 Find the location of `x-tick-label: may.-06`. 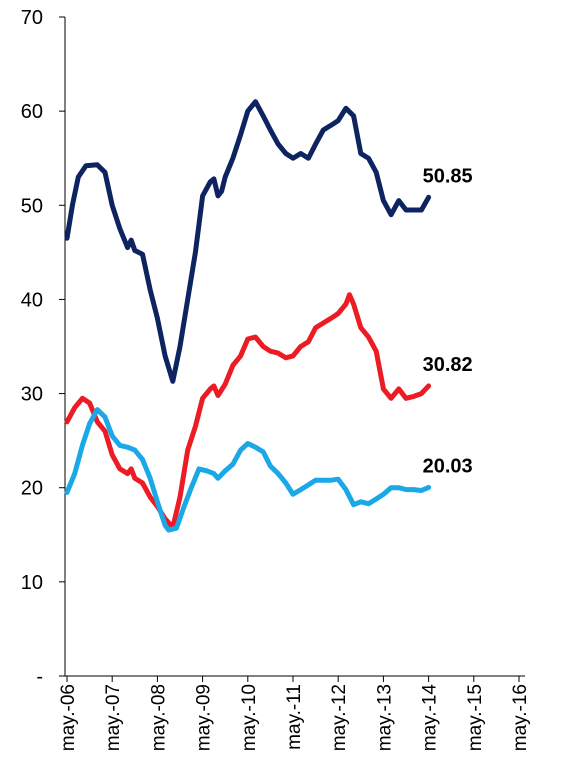

x-tick-label: may.-06 is located at coordinates (68, 717).